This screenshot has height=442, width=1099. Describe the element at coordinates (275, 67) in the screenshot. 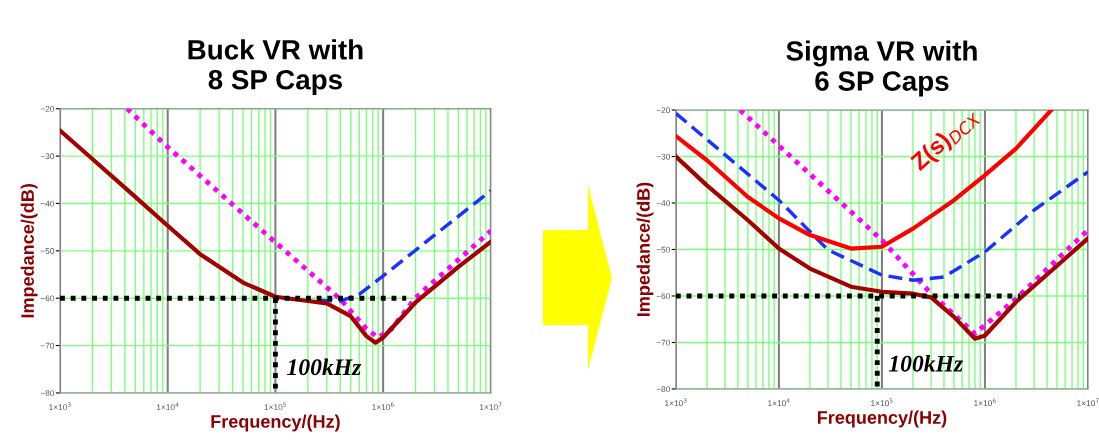

I see `chart-title: Buck VR with 8 SP Caps` at that location.